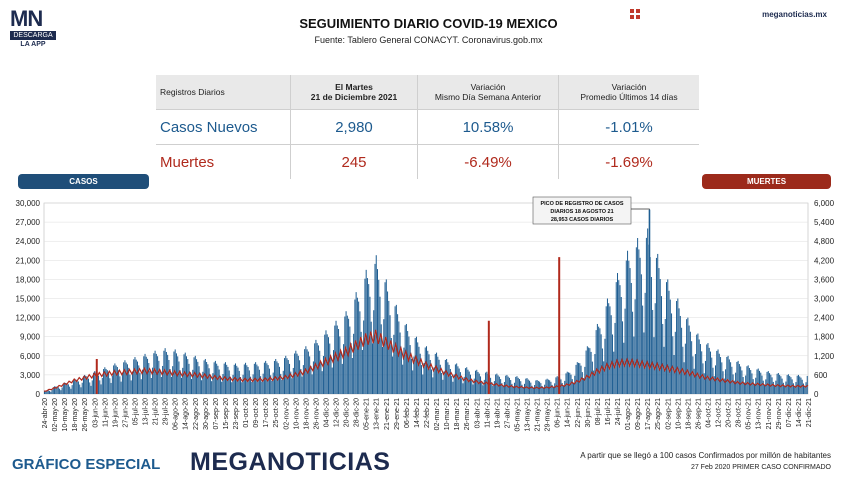  I want to click on site-link: meganoticias.mx, so click(794, 14).